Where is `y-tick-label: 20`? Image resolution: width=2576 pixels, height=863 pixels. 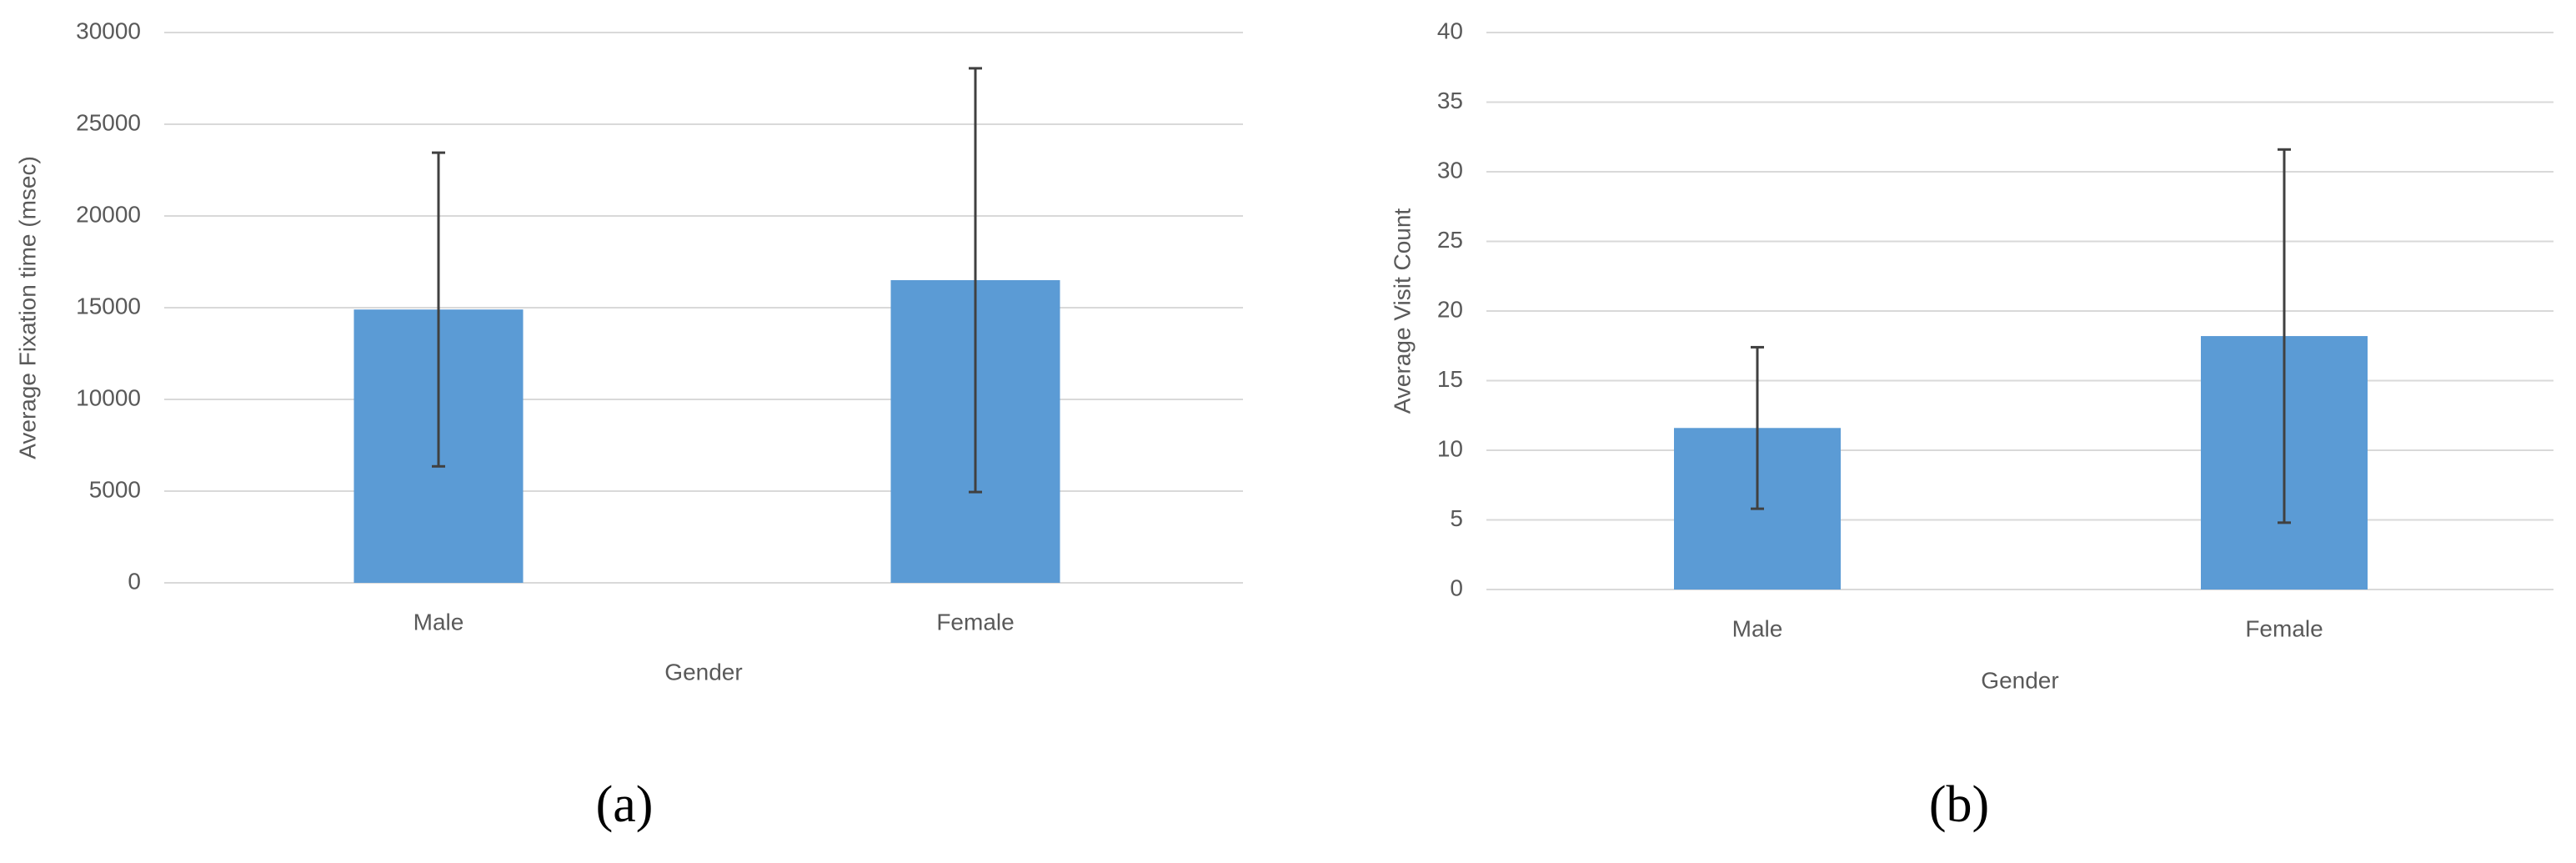
y-tick-label: 20 is located at coordinates (1450, 309).